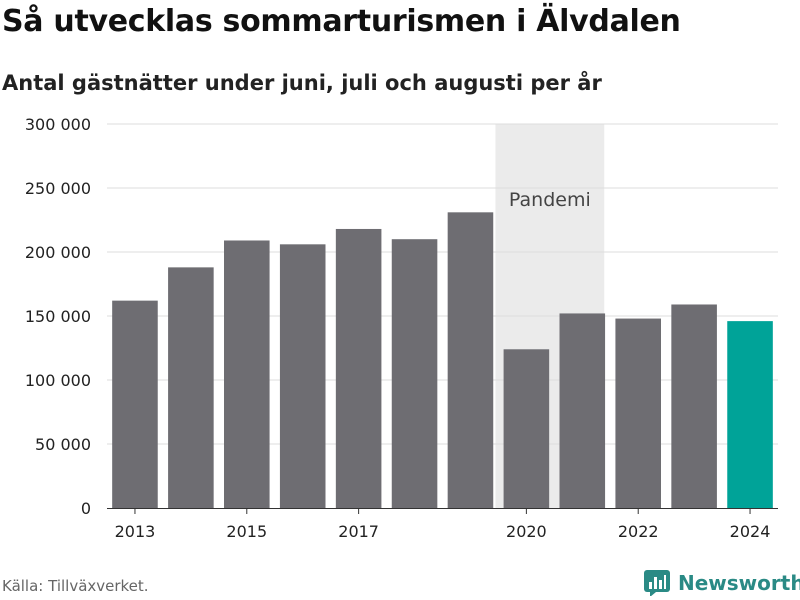 The image size is (800, 600). I want to click on bar-2024, so click(750, 414).